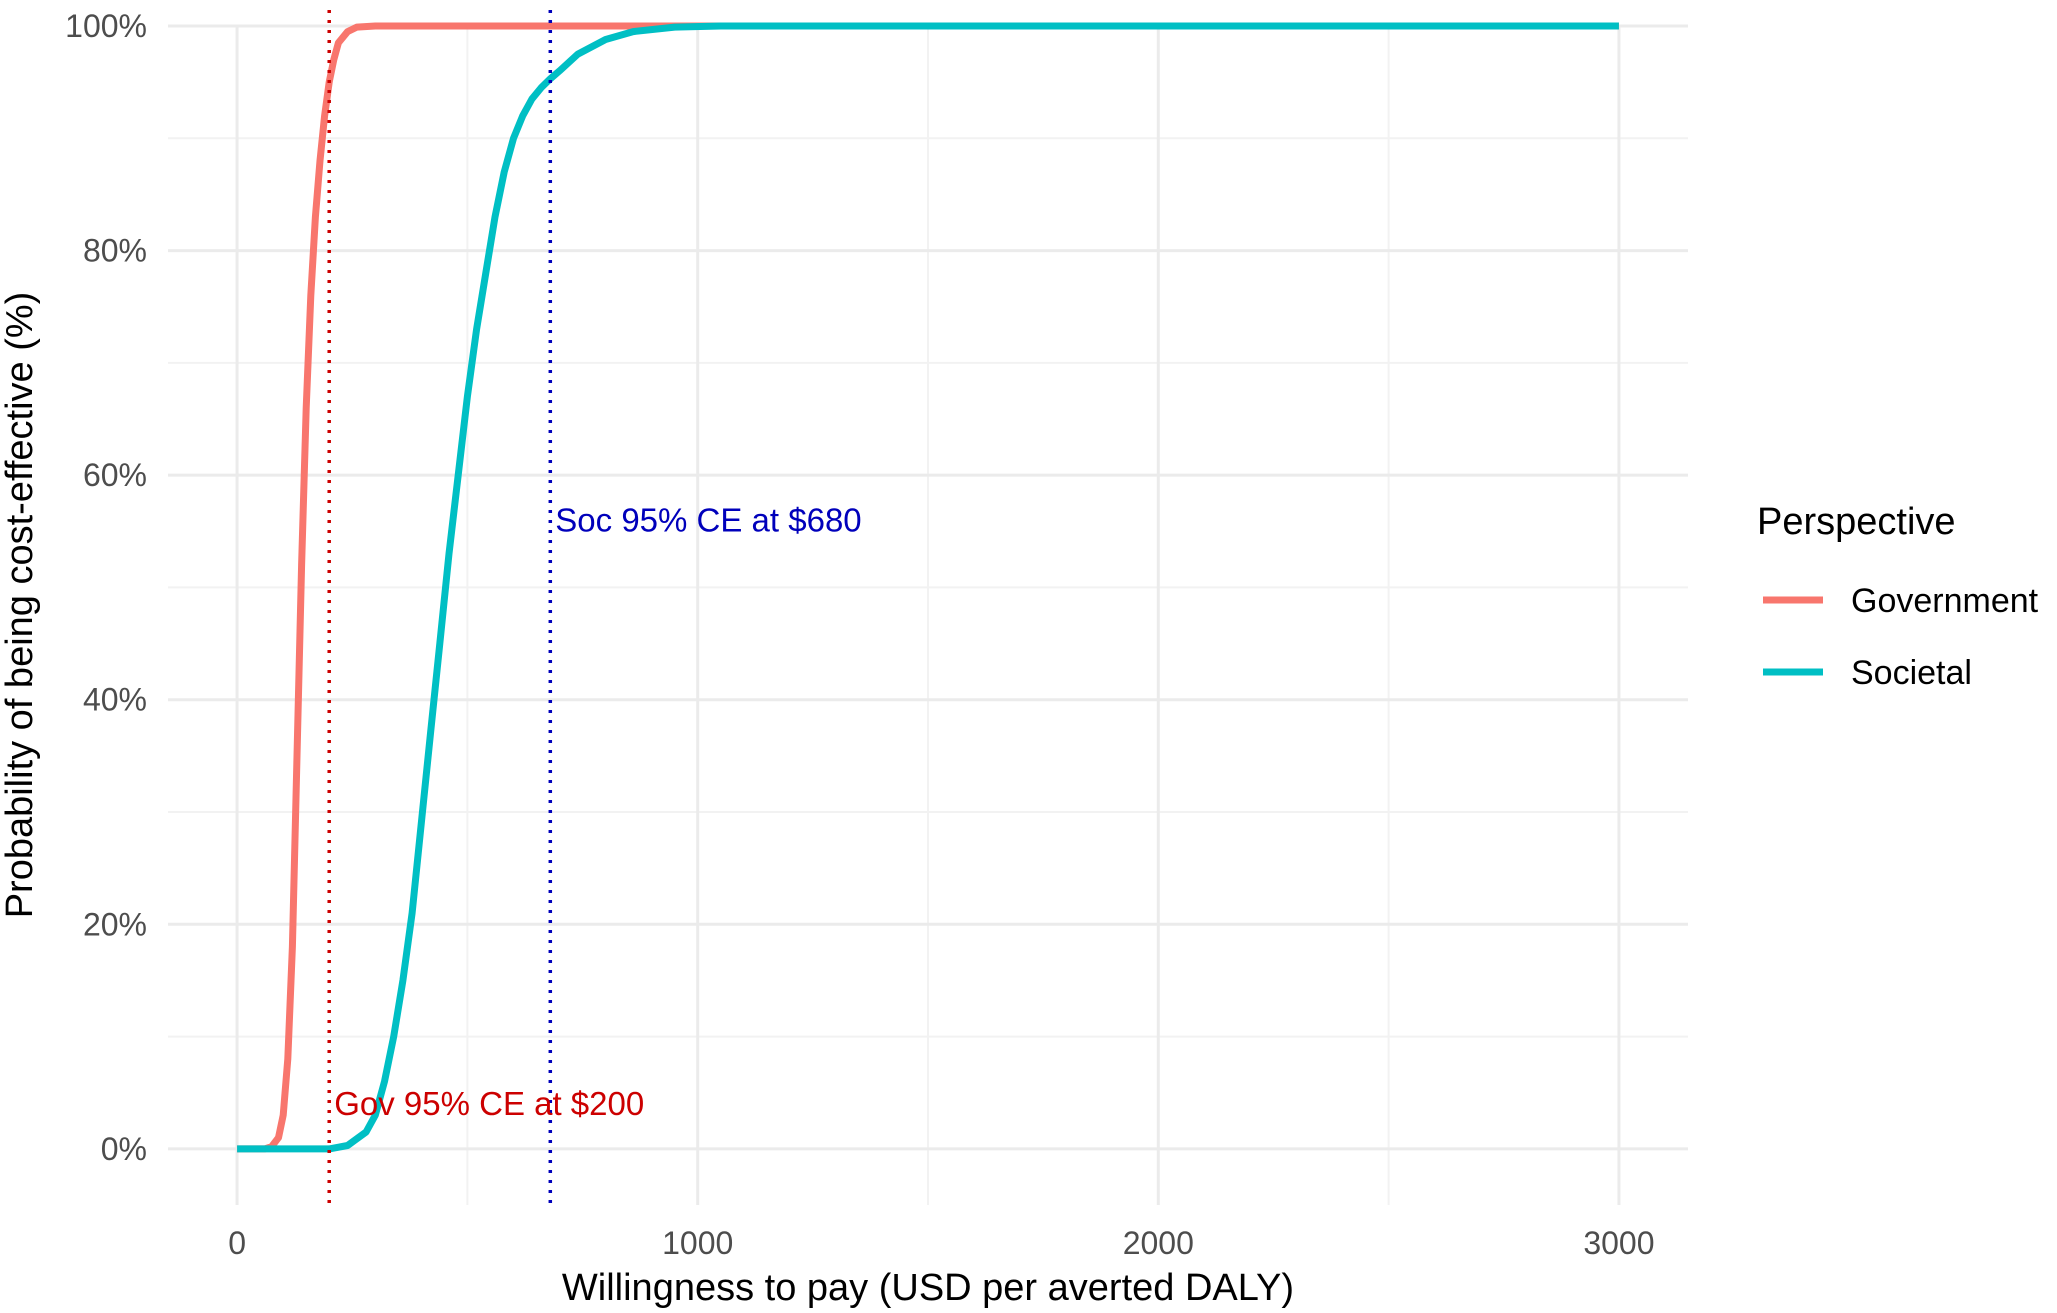  What do you see at coordinates (489, 1103) in the screenshot?
I see `annotation-label: Gov 95% CE at $200` at bounding box center [489, 1103].